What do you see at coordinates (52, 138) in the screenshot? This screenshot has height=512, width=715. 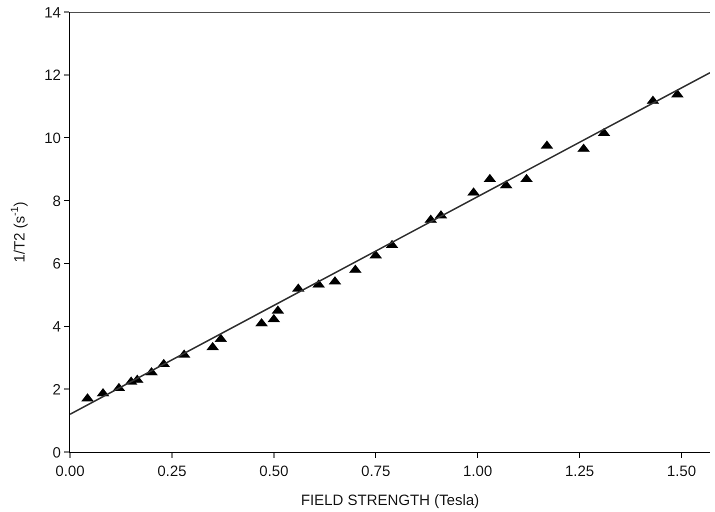 I see `y-tick-label: 10` at bounding box center [52, 138].